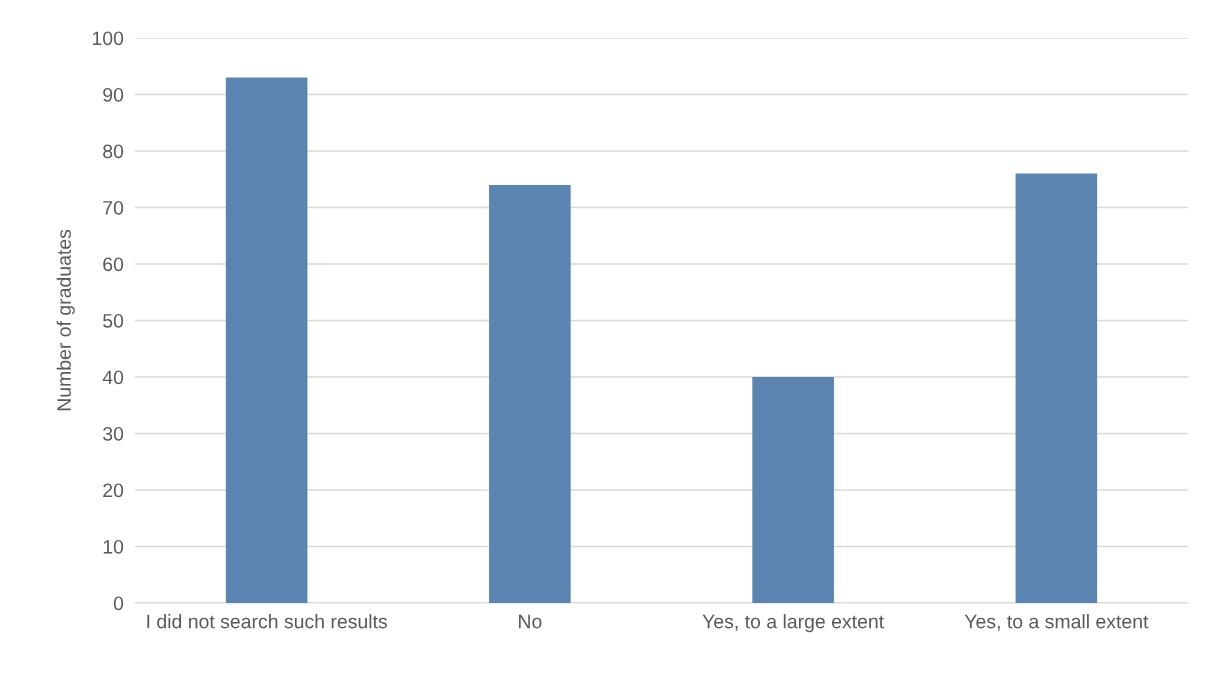 The height and width of the screenshot is (684, 1213). Describe the element at coordinates (1056, 622) in the screenshot. I see `x-tick-label: Yes, to a small extent` at that location.